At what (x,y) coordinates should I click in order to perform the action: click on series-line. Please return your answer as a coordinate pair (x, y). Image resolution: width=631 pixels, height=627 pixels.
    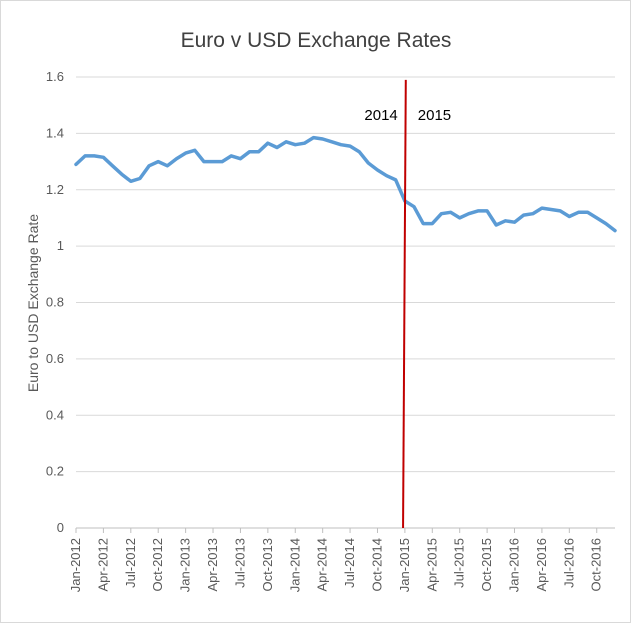
    Looking at the image, I should click on (345, 184).